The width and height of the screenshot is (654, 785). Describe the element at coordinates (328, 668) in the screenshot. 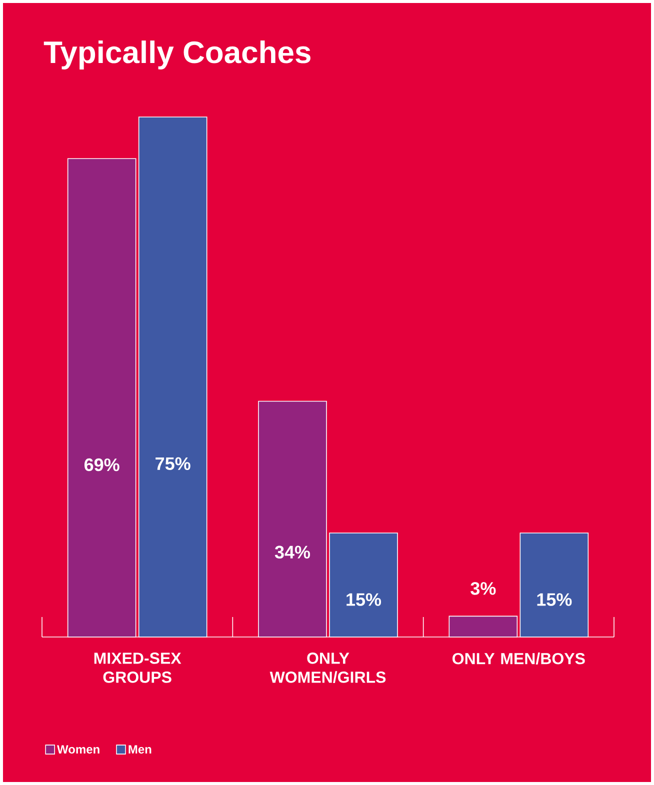

I see `x-tick-label: ONLY WOMEN/GIRLS` at that location.